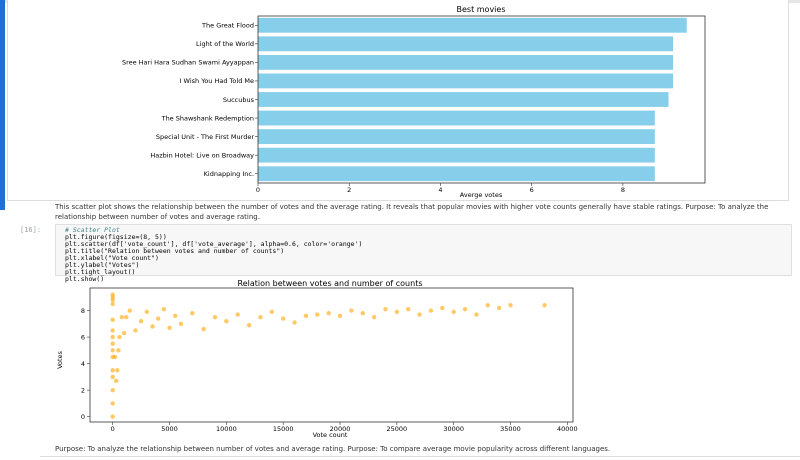 The height and width of the screenshot is (460, 800). What do you see at coordinates (116, 237) in the screenshot?
I see `code-line: plt.figure(figsize=(8, 5))` at bounding box center [116, 237].